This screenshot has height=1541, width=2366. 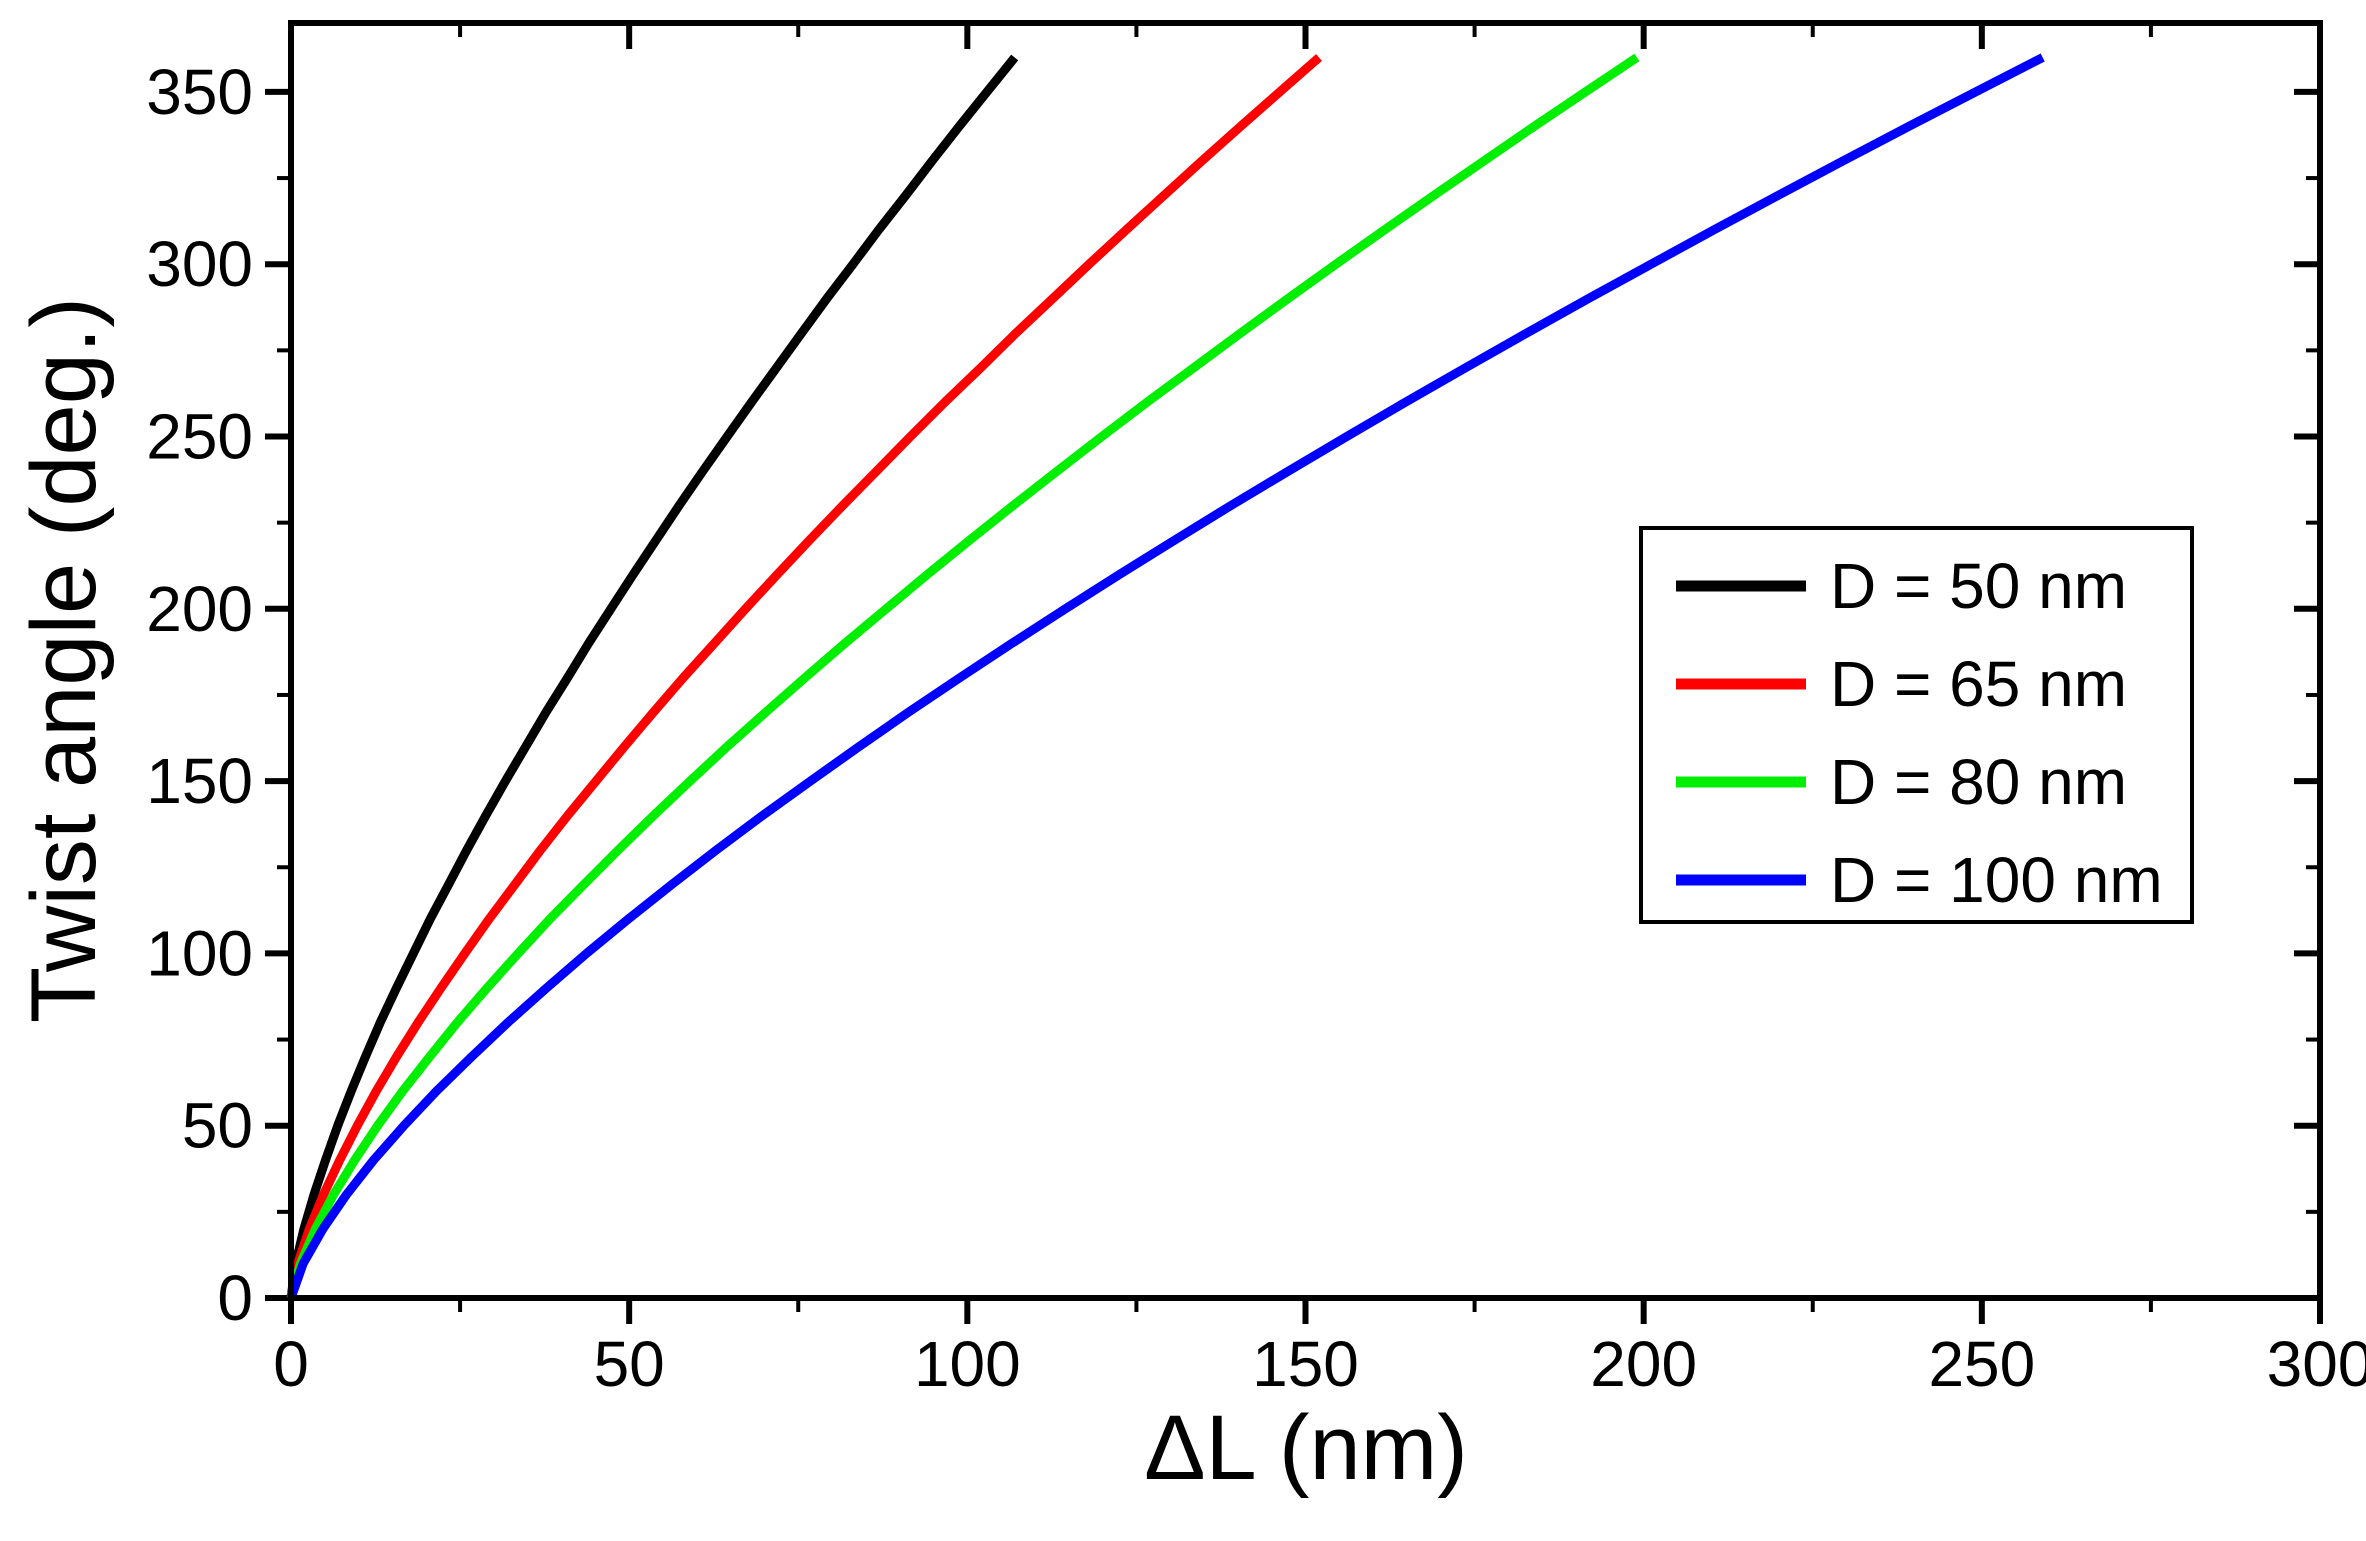 What do you see at coordinates (629, 1364) in the screenshot?
I see `x-tick-label: 50` at bounding box center [629, 1364].